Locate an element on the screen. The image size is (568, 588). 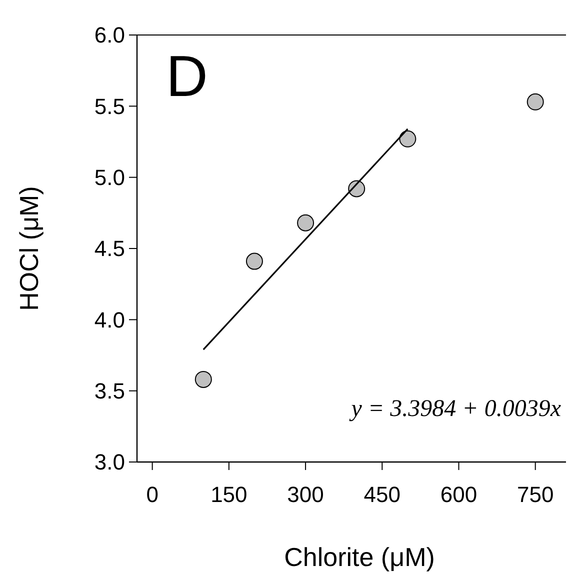
y-tick-label: 3.0 is located at coordinates (109, 462).